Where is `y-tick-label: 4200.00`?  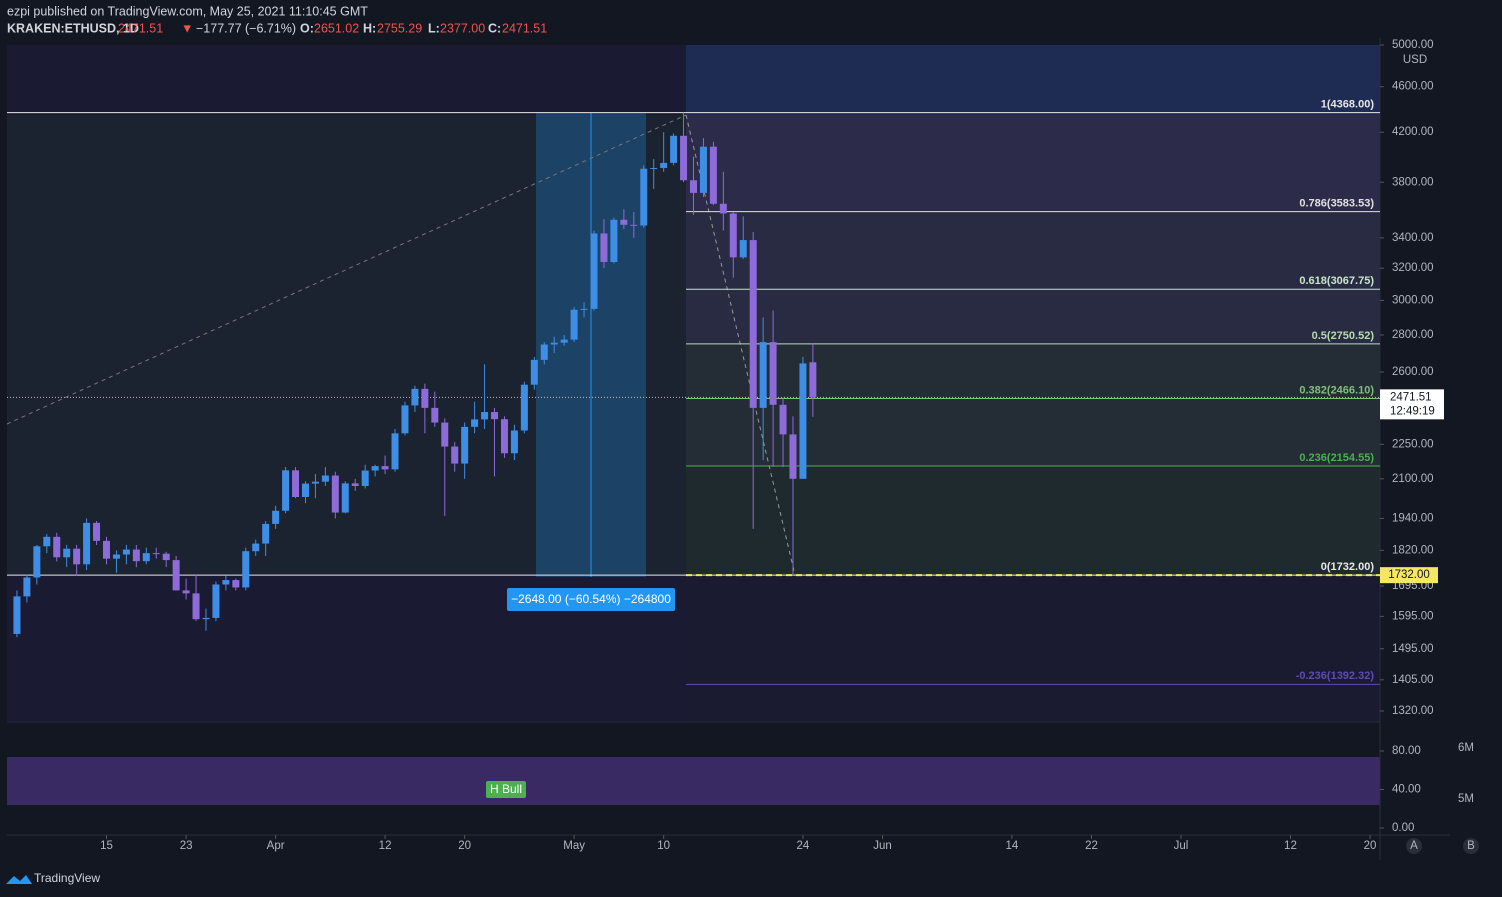 y-tick-label: 4200.00 is located at coordinates (1413, 132).